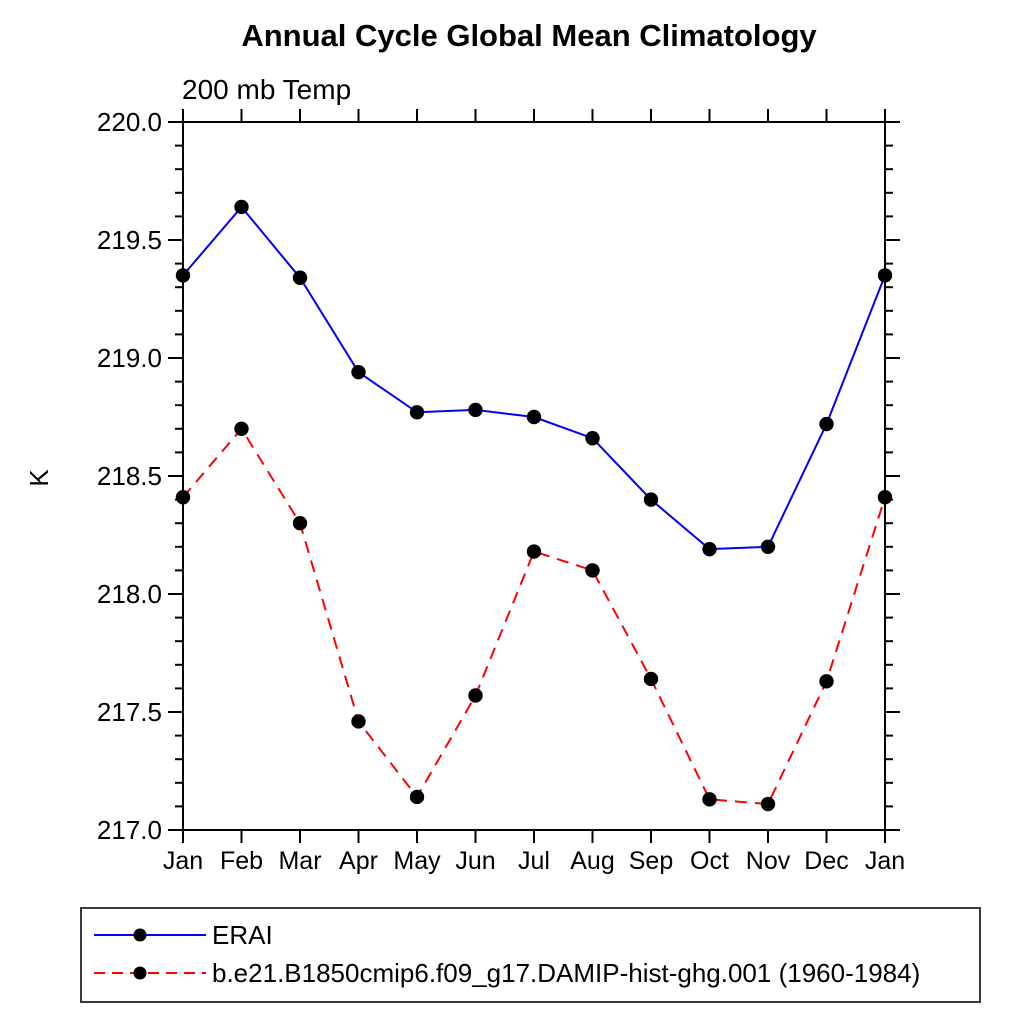 The height and width of the screenshot is (1029, 1024). Describe the element at coordinates (651, 861) in the screenshot. I see `x-tick-label: Sep` at that location.